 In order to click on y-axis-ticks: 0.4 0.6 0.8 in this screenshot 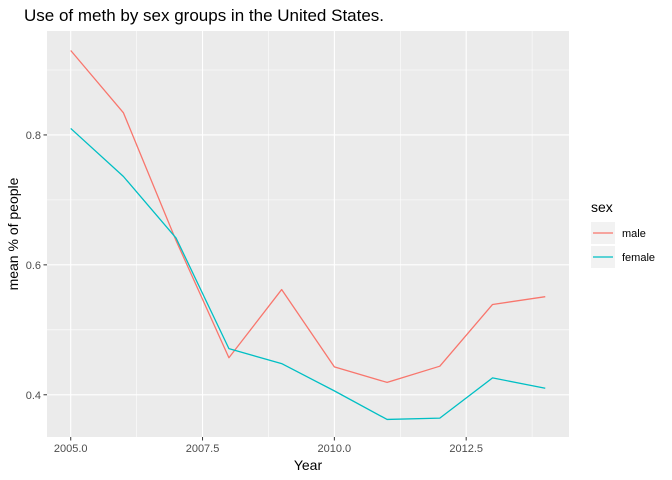, I will do `click(36, 266)`.